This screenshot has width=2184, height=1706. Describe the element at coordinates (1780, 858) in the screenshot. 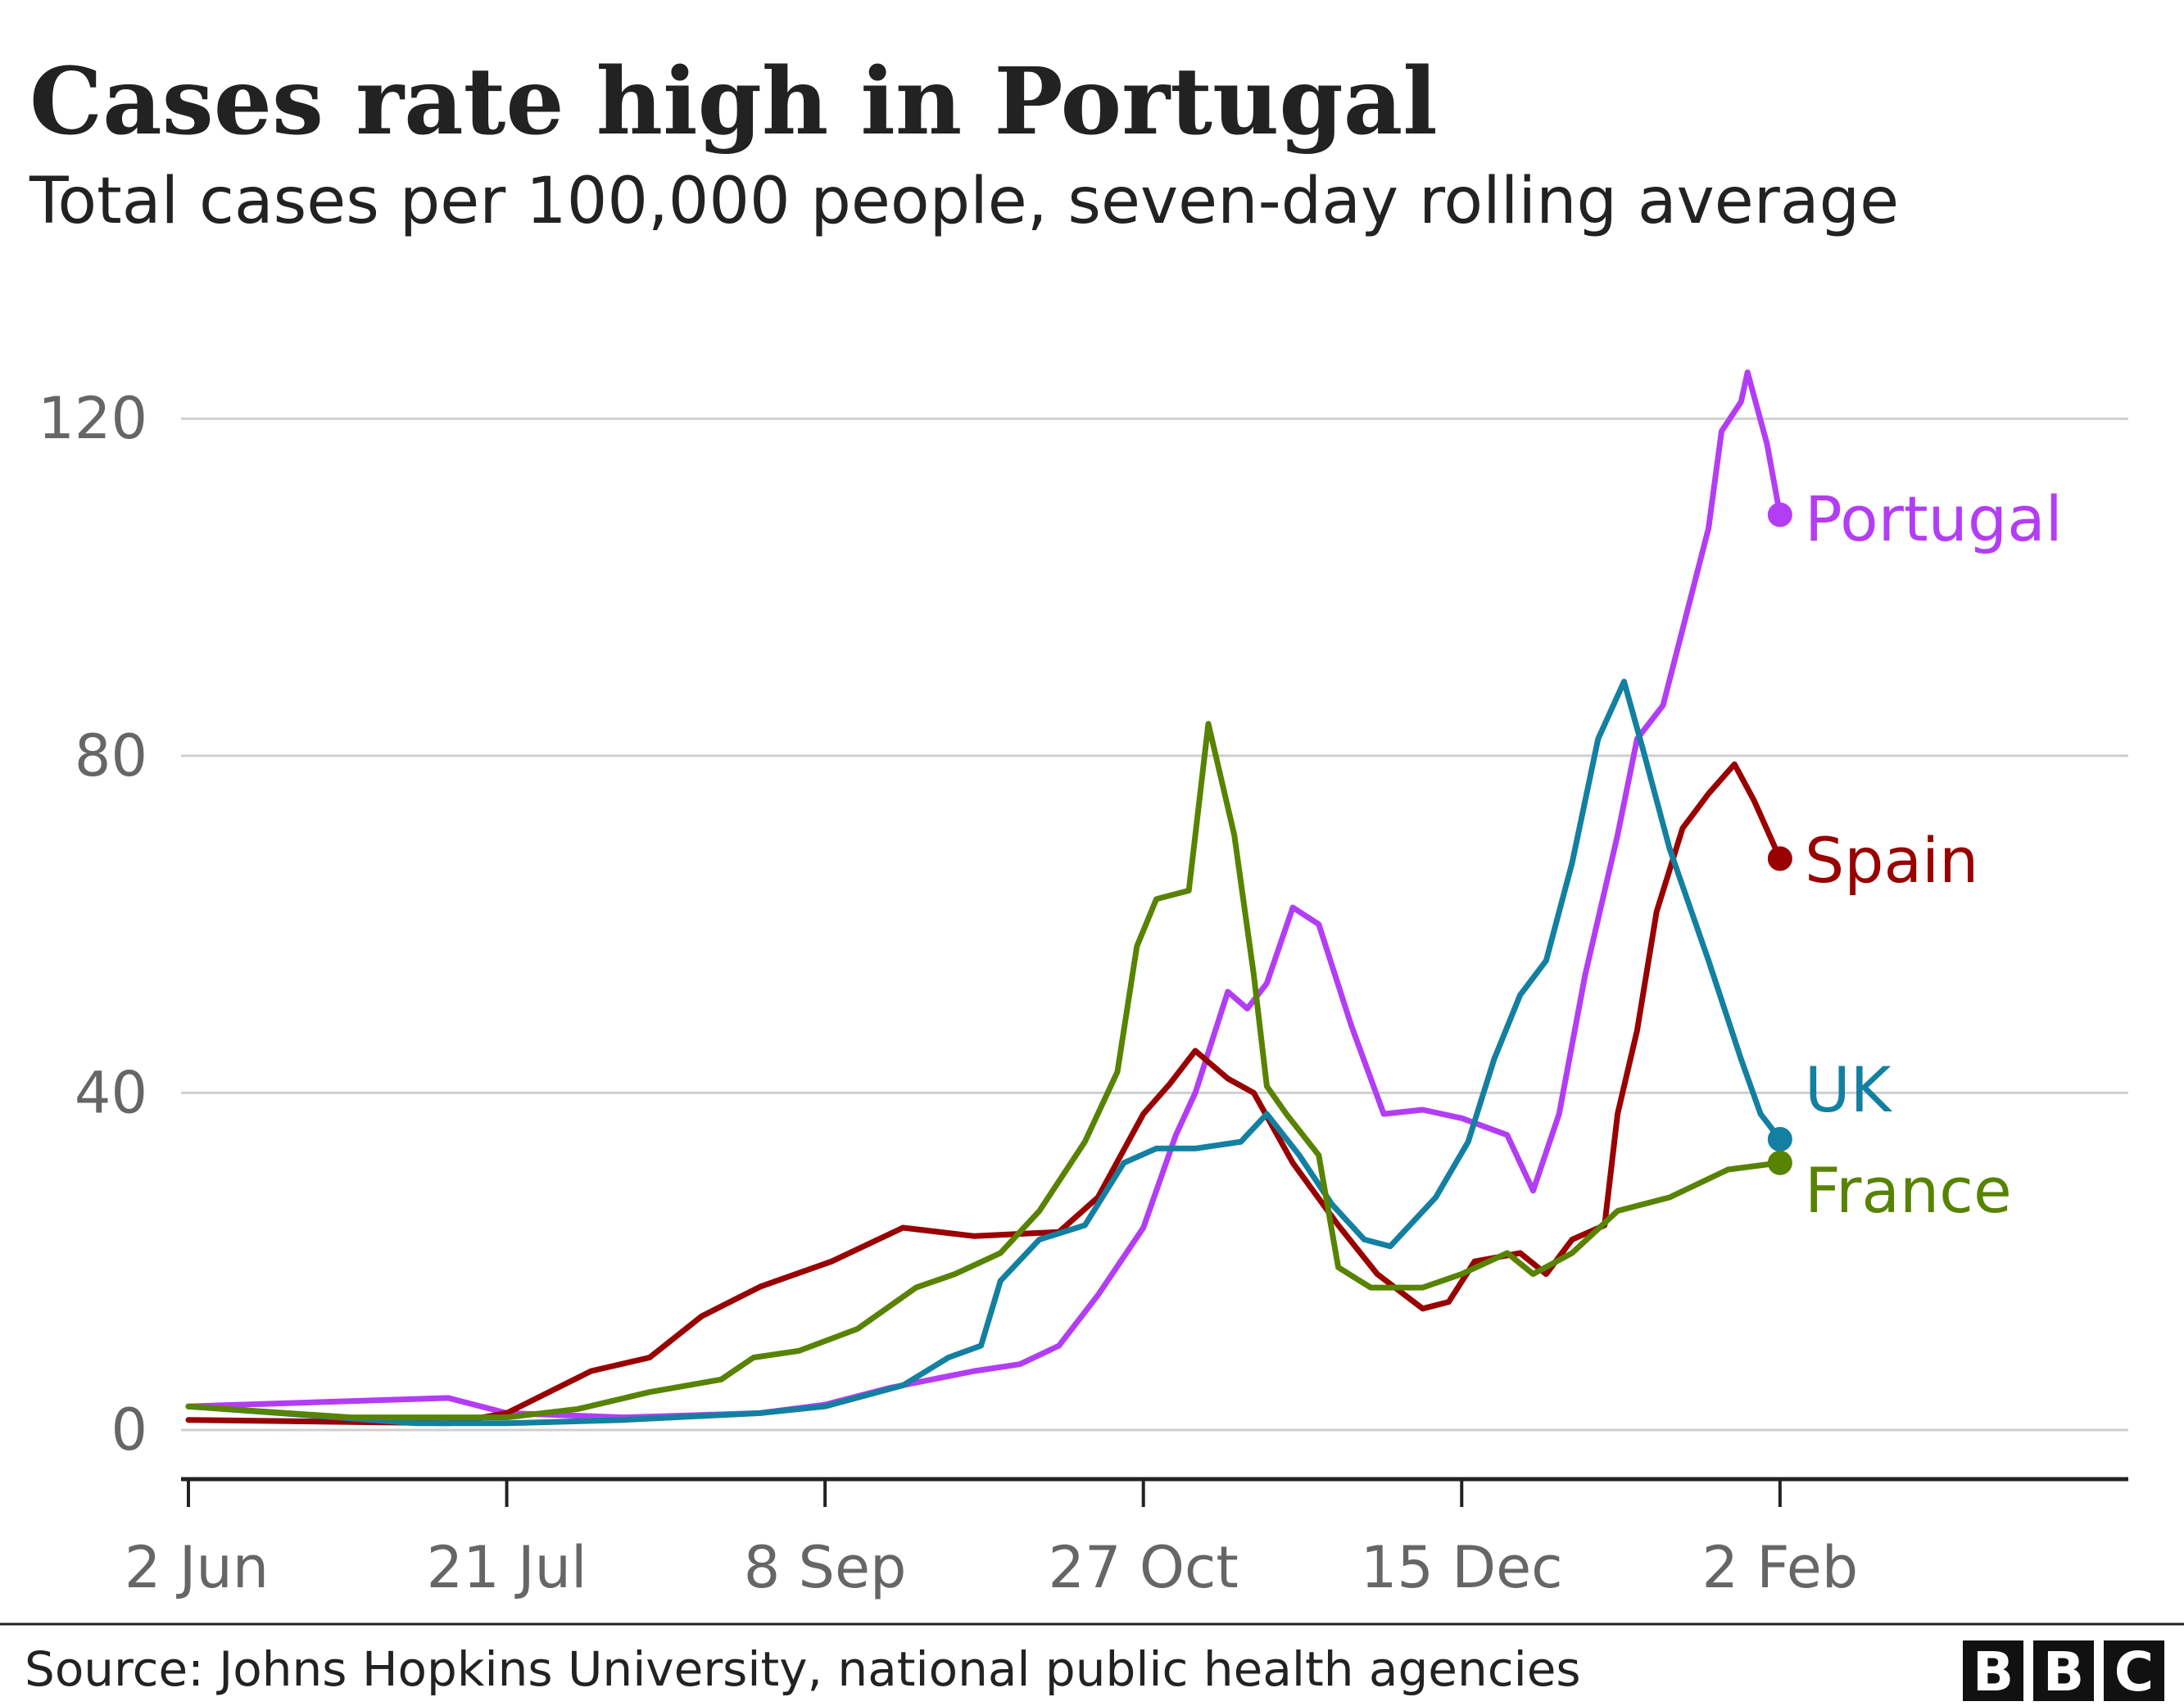

I see `end-point-spain` at that location.